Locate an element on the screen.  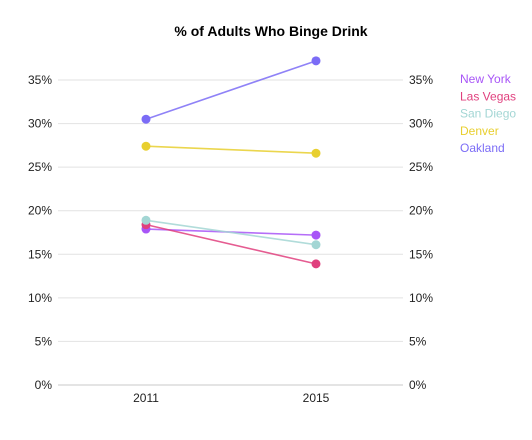
chart-title: % of Adults Who Binge Drink is located at coordinates (270, 31).